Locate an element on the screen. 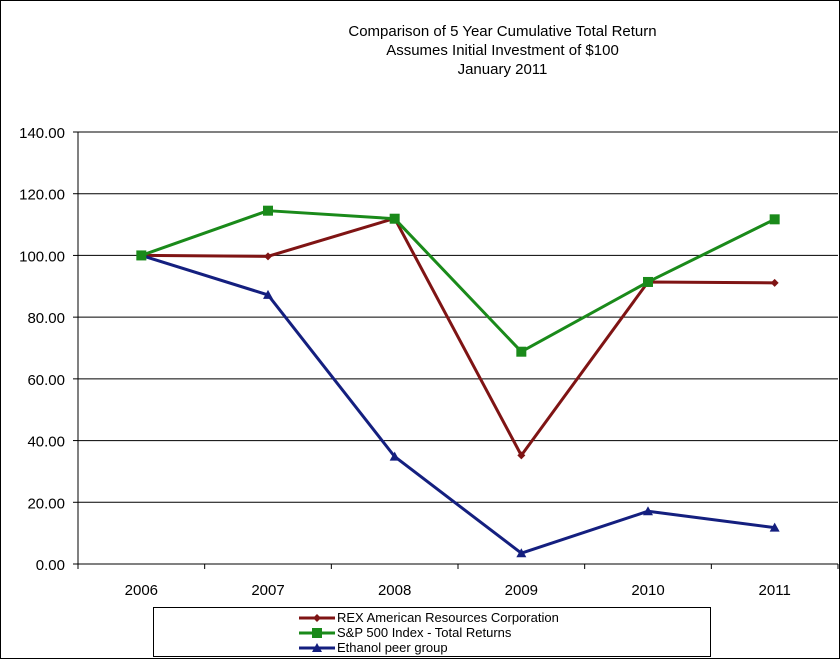 The width and height of the screenshot is (840, 659). y-tick-label-2: 40.00 is located at coordinates (46, 442).